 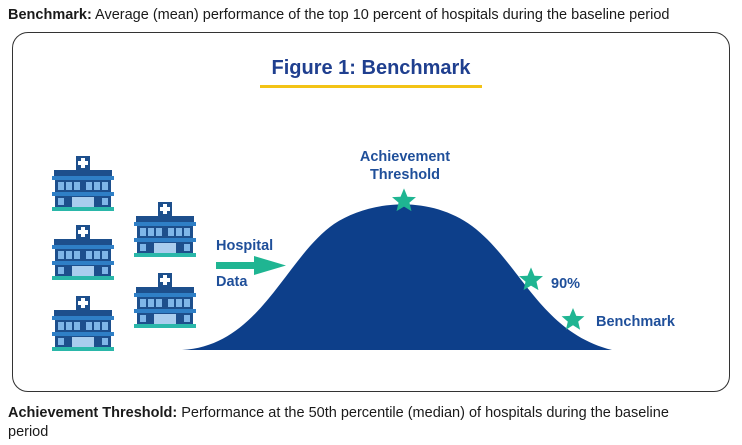 What do you see at coordinates (50, 15) in the screenshot?
I see `benchmark-term: Benchmark:` at bounding box center [50, 15].